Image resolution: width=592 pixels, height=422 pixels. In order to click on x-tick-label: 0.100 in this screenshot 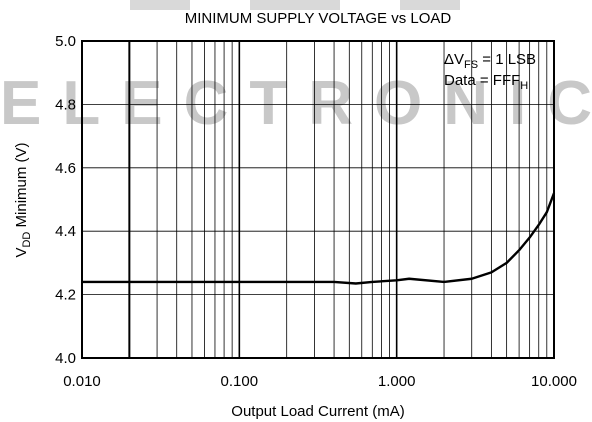, I will do `click(240, 381)`.